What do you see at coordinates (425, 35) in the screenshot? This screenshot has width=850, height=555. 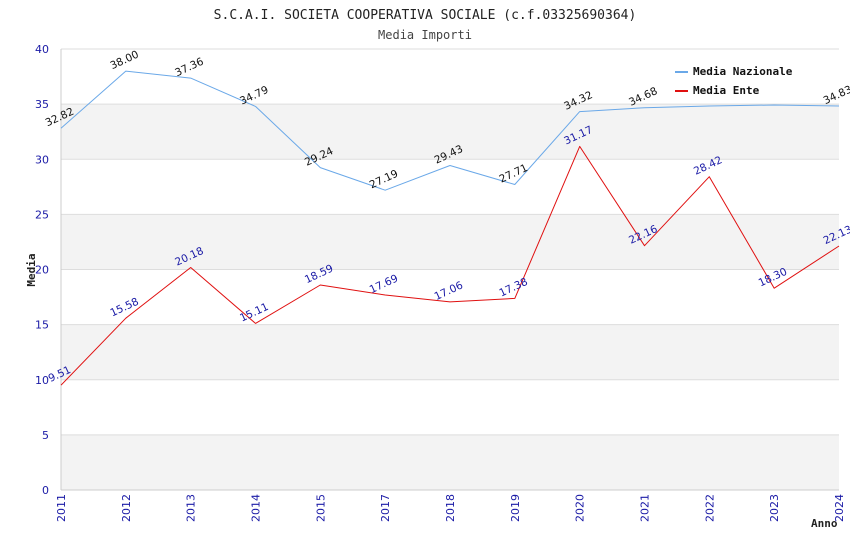 I see `chart-subtitle: Media Importi` at bounding box center [425, 35].